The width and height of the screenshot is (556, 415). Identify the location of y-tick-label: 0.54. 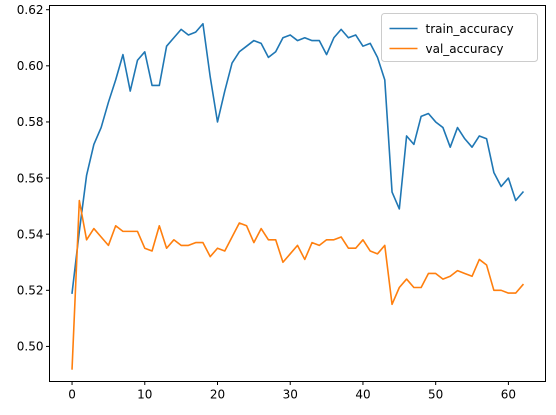
(30, 234).